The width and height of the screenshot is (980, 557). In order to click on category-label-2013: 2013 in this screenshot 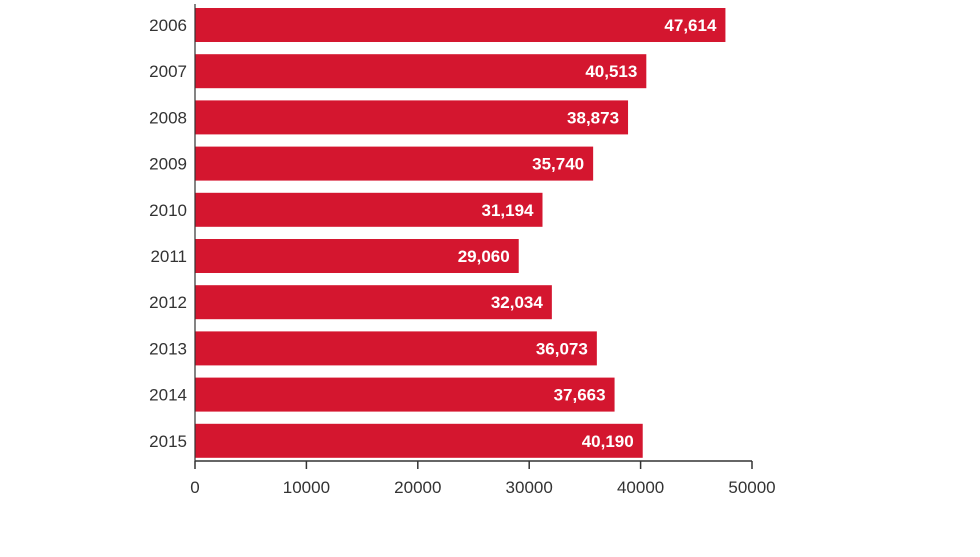, I will do `click(168, 348)`.